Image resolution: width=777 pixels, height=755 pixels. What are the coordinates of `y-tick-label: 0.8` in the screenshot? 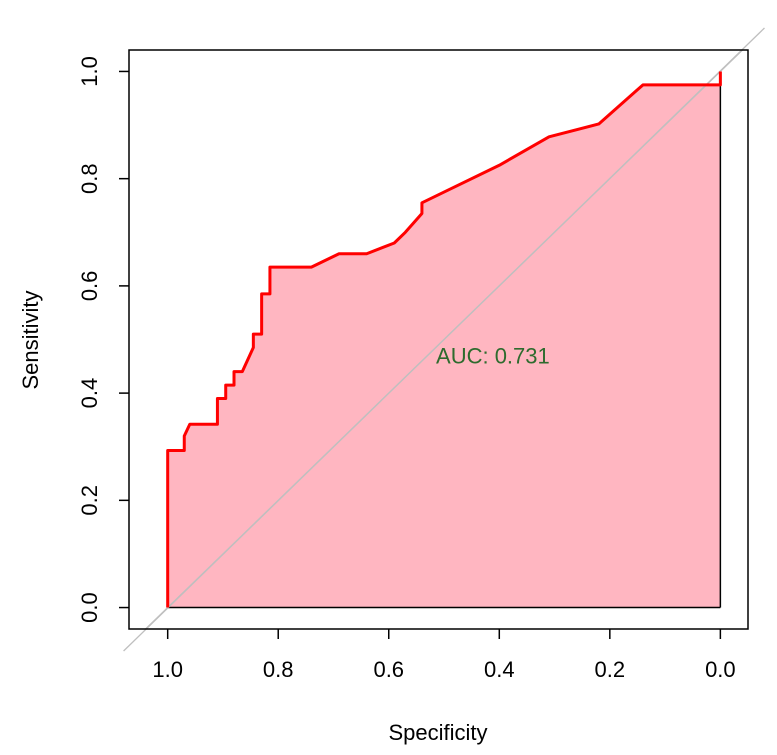 It's located at (89, 178).